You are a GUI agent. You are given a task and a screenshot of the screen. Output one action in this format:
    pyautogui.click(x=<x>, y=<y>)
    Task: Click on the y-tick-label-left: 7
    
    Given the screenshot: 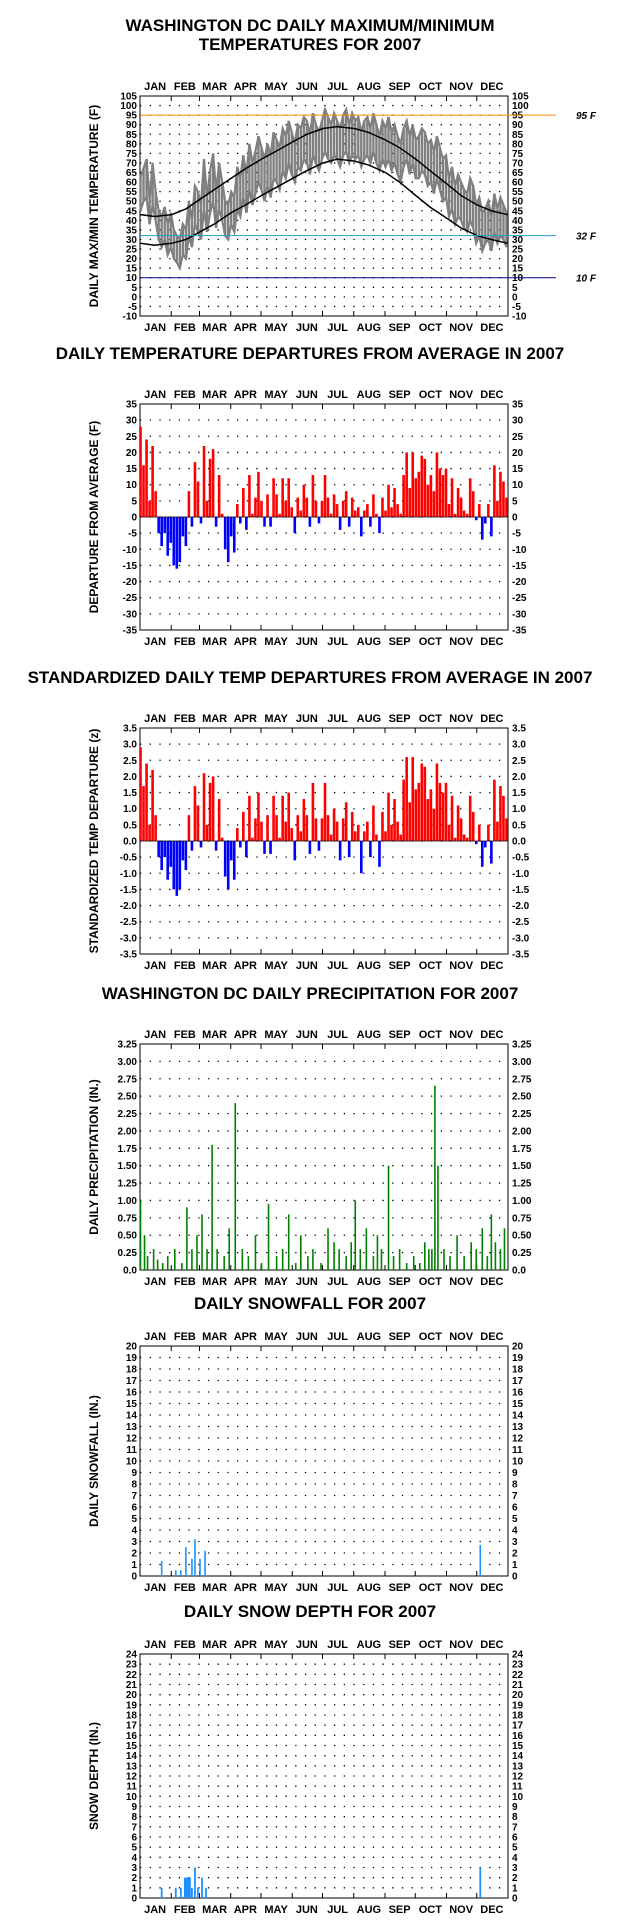 What is the action you would take?
    pyautogui.click(x=134, y=1827)
    